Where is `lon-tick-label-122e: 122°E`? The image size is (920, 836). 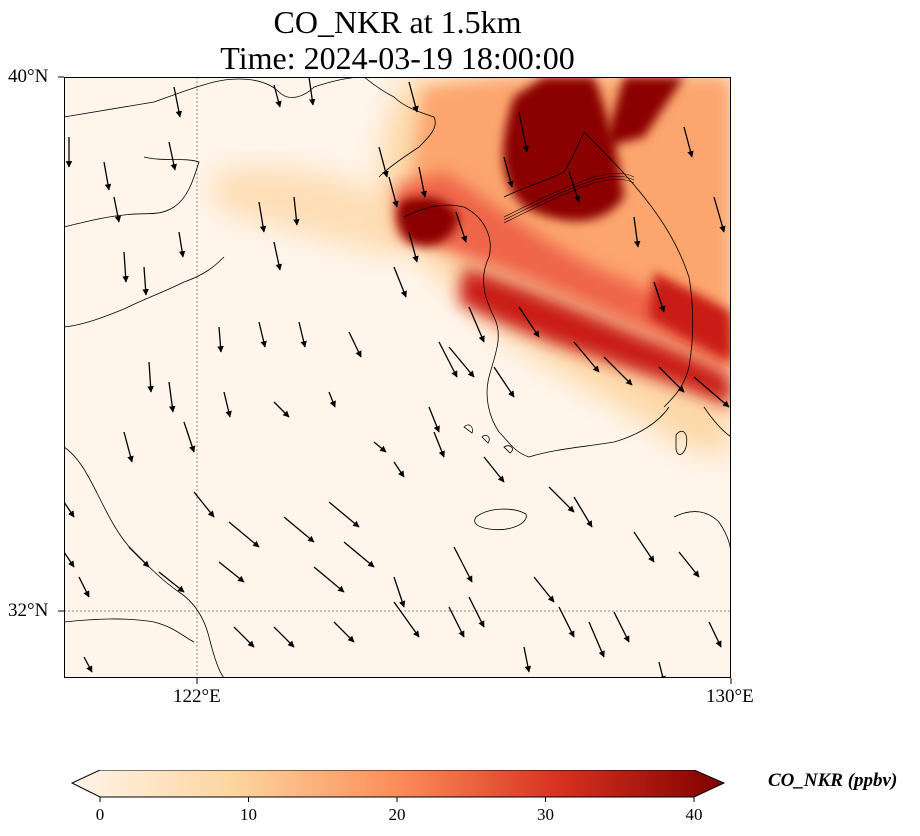
lon-tick-label-122e: 122°E is located at coordinates (197, 696).